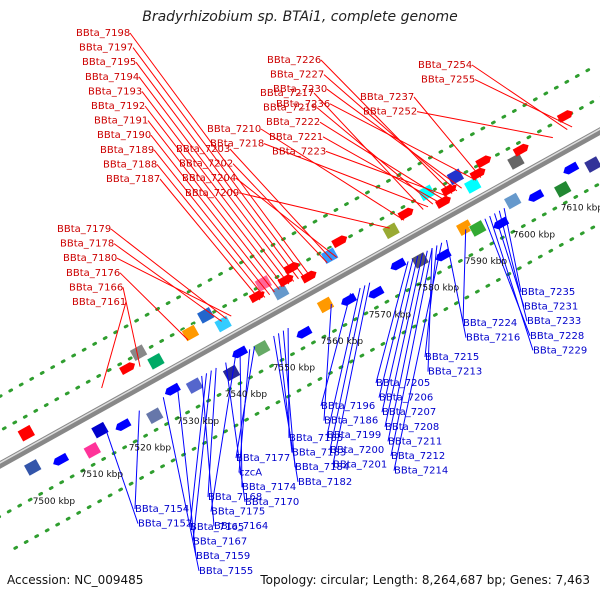 The image size is (600, 600). Describe the element at coordinates (212, 193) in the screenshot. I see `upper-gene-label: BBta_7209` at that location.